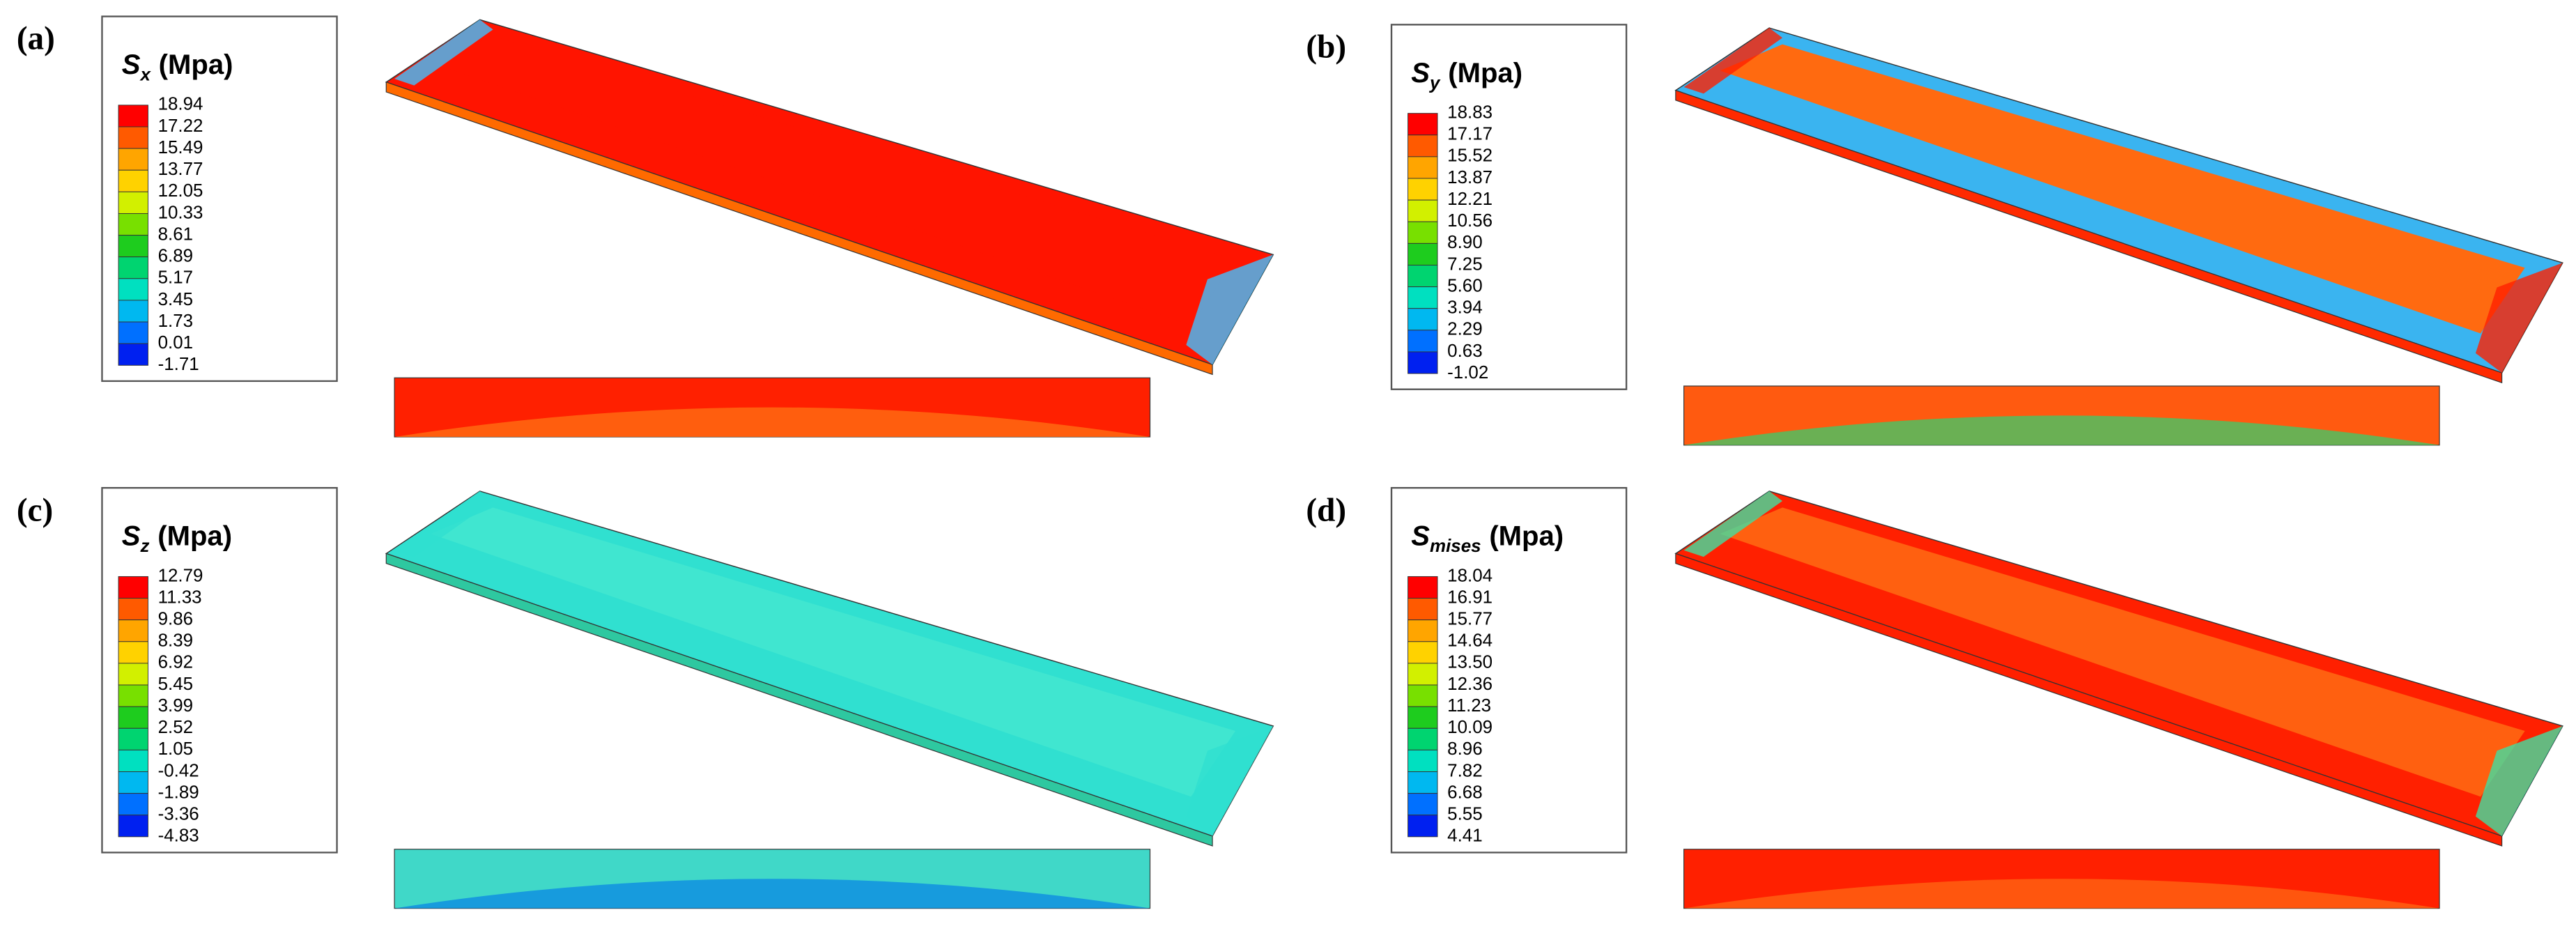 The width and height of the screenshot is (2576, 933). I want to click on legend-level: 13.50, so click(1470, 662).